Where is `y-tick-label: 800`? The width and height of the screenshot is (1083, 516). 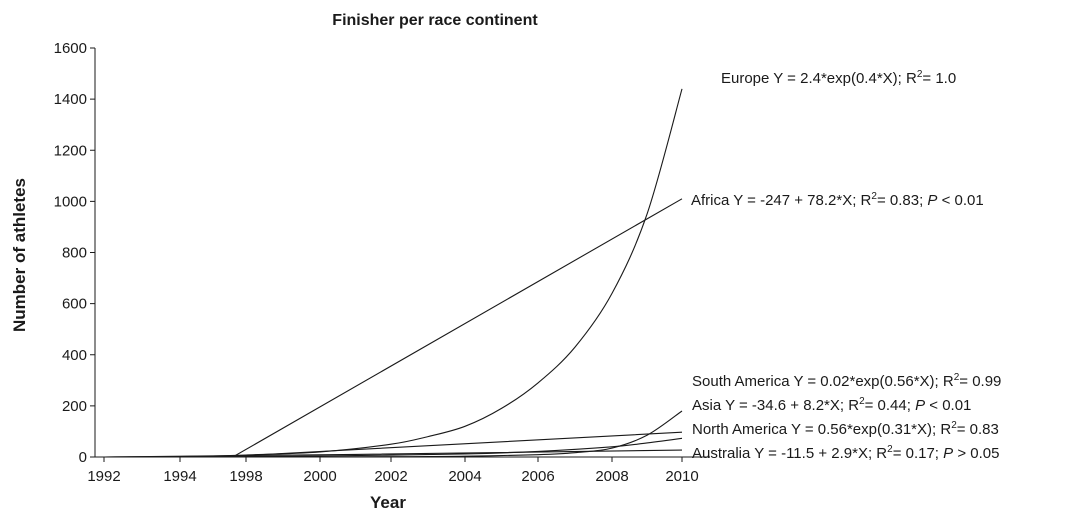 y-tick-label: 800 is located at coordinates (74, 253).